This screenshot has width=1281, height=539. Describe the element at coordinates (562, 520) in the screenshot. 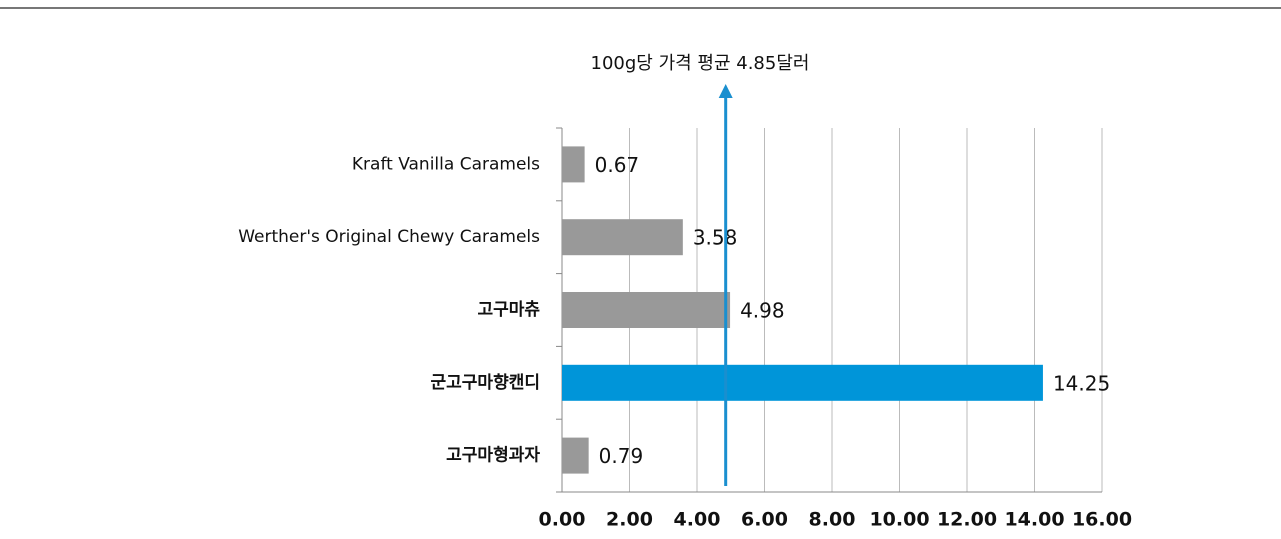

I see `x-tick-label: 0.00` at that location.